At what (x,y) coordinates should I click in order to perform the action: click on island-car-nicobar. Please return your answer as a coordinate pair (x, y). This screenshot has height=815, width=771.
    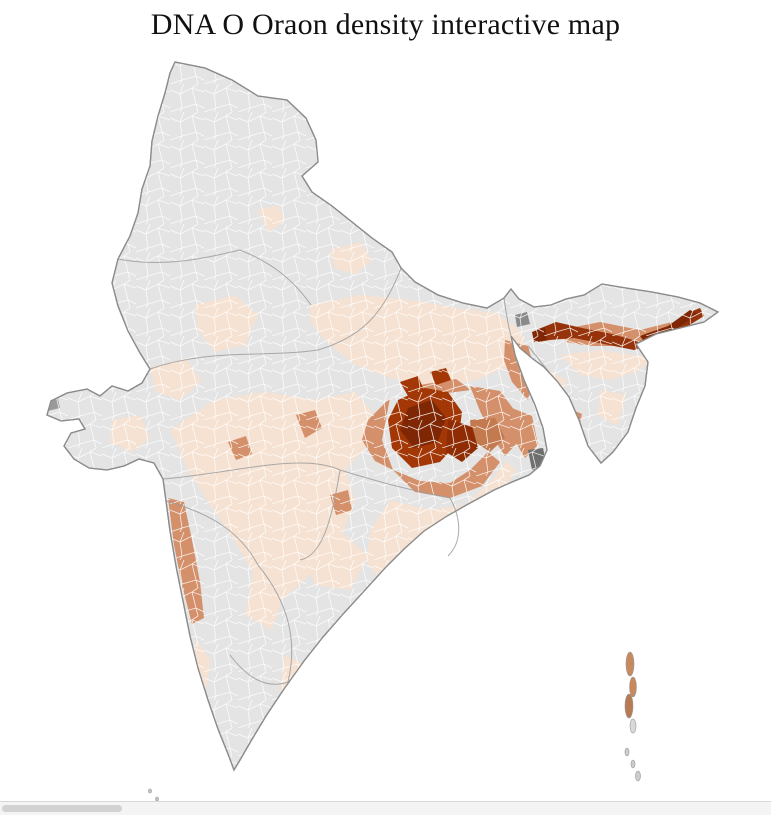
    Looking at the image, I should click on (627, 752).